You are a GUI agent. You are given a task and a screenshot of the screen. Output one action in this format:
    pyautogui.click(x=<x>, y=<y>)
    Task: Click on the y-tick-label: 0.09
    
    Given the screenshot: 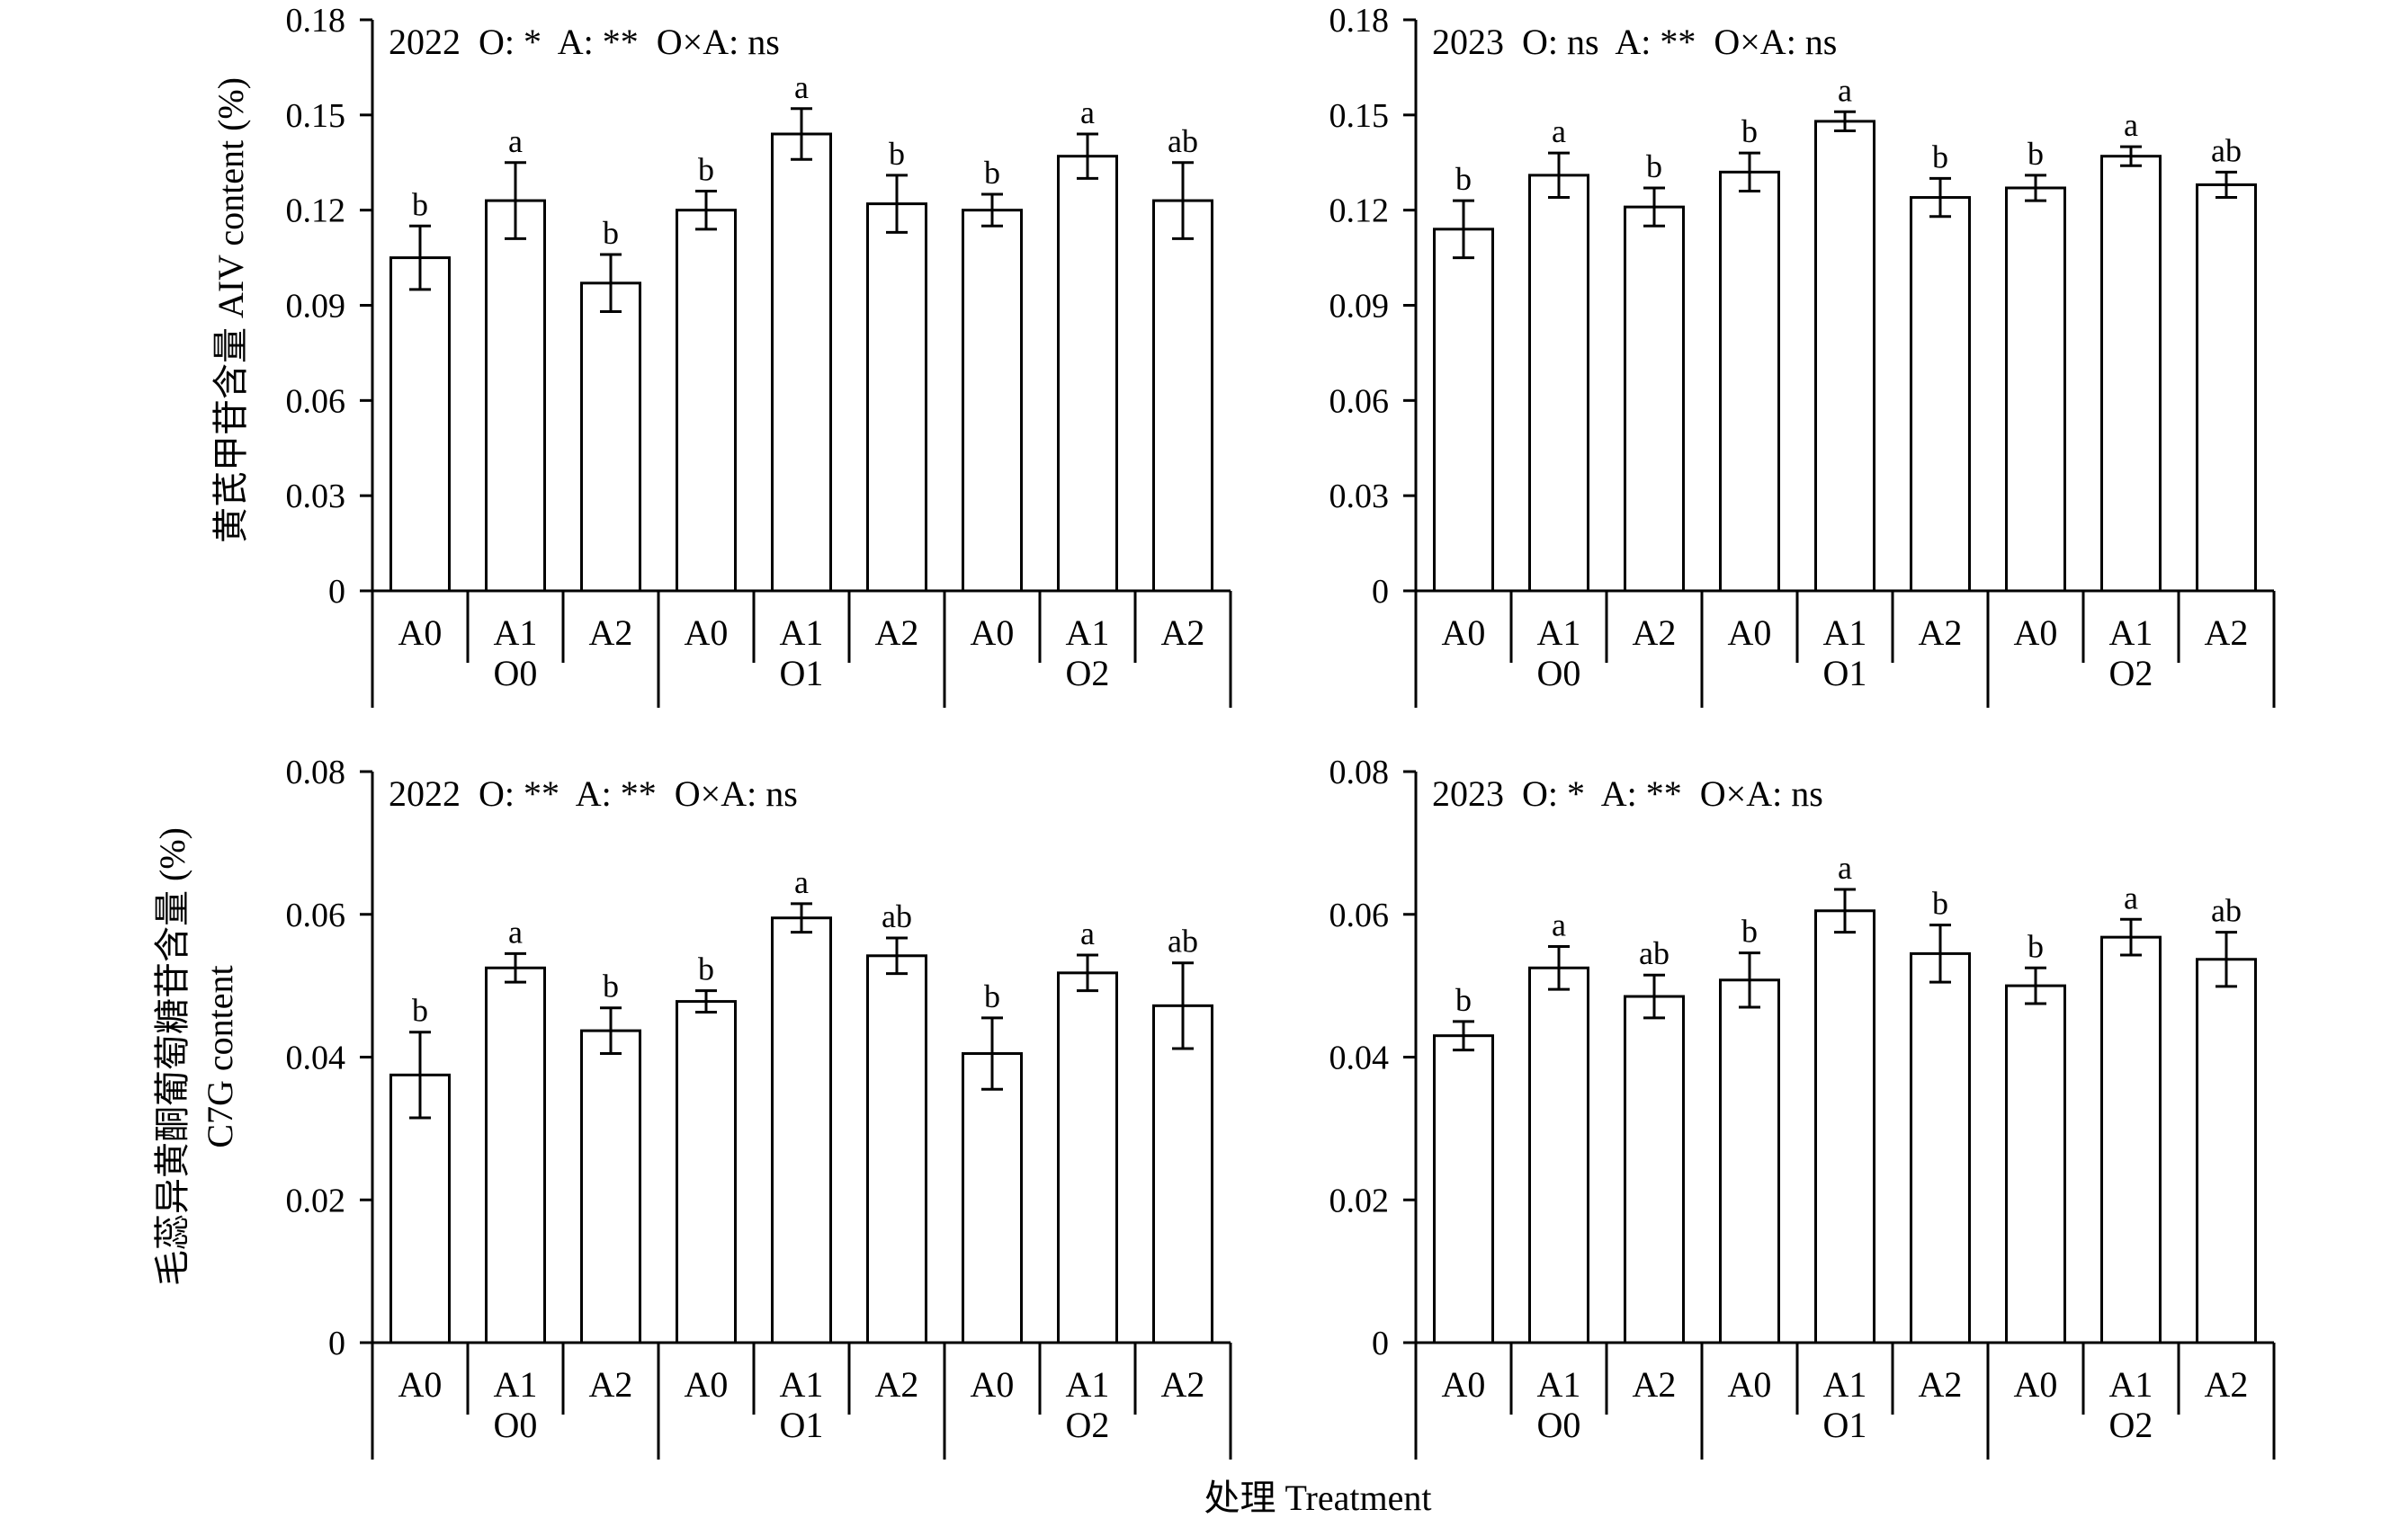 What is the action you would take?
    pyautogui.click(x=316, y=307)
    